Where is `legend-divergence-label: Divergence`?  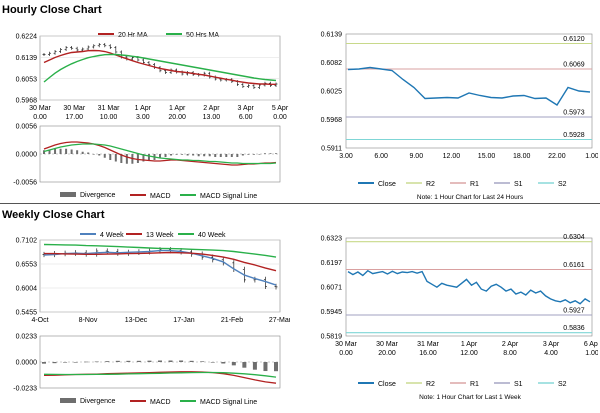
legend-divergence-label: Divergence is located at coordinates (98, 195).